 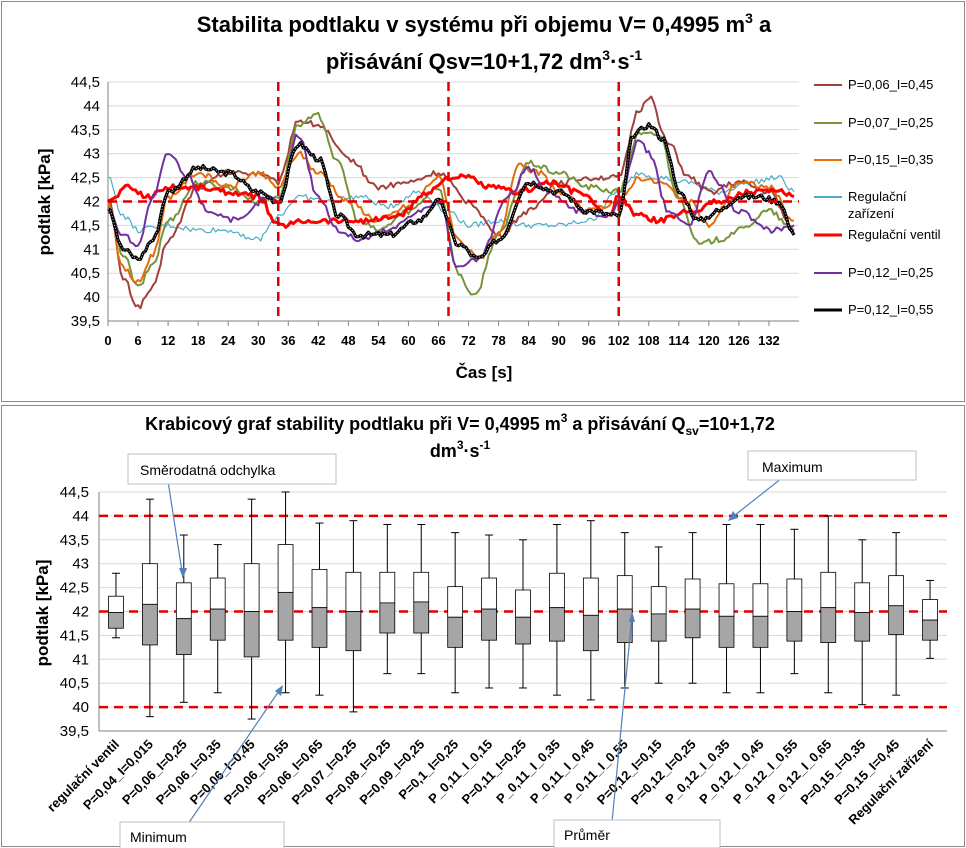 What do you see at coordinates (890, 84) in the screenshot?
I see `legend-label-0: P=0,06_I=0,45` at bounding box center [890, 84].